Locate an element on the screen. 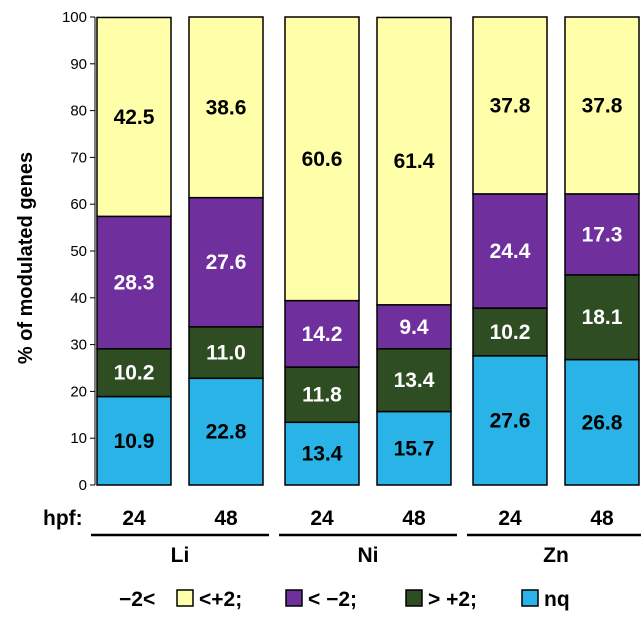  legend: −2< <+2; < −2; > +2; nq is located at coordinates (344, 599).